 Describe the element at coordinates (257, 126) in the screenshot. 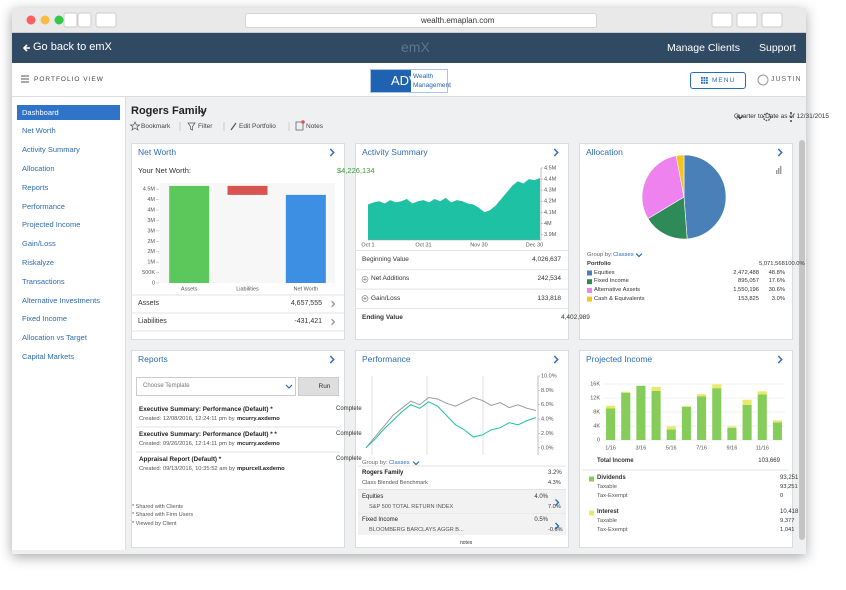

I see `tool-link: Edit Portfolio` at that location.